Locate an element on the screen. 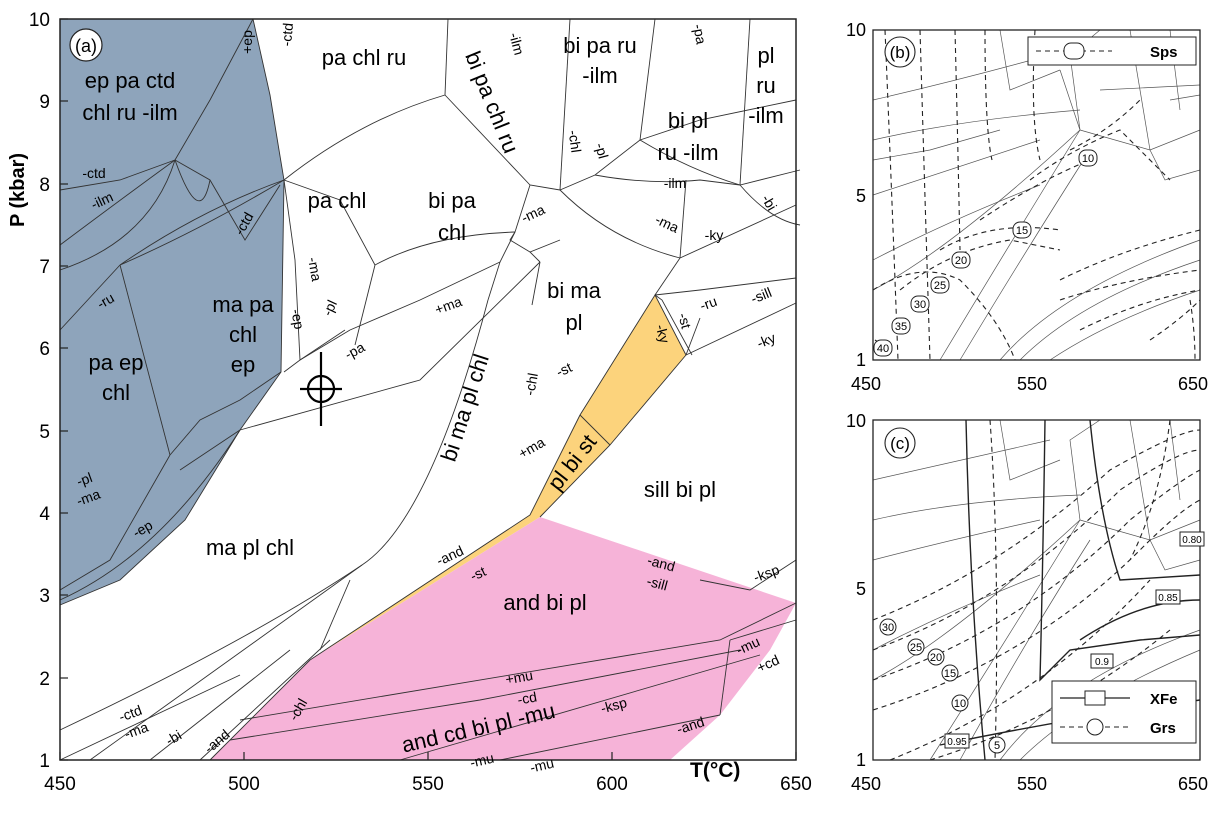  reaction-label: -ky is located at coordinates (663, 334).